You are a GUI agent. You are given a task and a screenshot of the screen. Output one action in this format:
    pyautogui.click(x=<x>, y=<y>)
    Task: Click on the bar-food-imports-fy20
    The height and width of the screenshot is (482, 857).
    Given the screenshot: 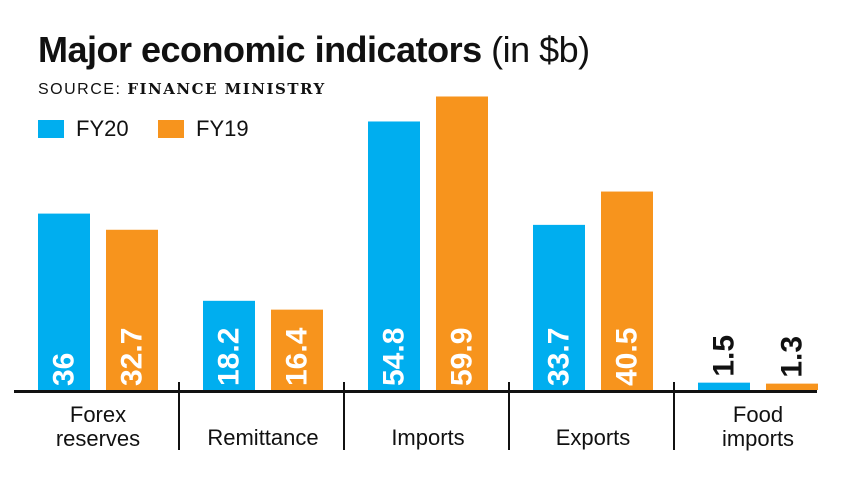 What is the action you would take?
    pyautogui.click(x=724, y=386)
    